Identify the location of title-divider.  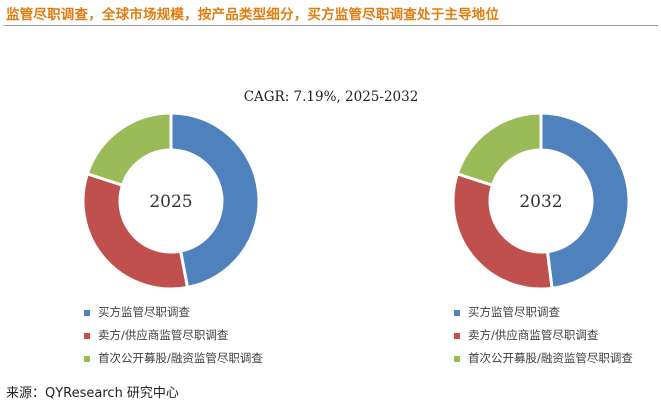
(331, 25).